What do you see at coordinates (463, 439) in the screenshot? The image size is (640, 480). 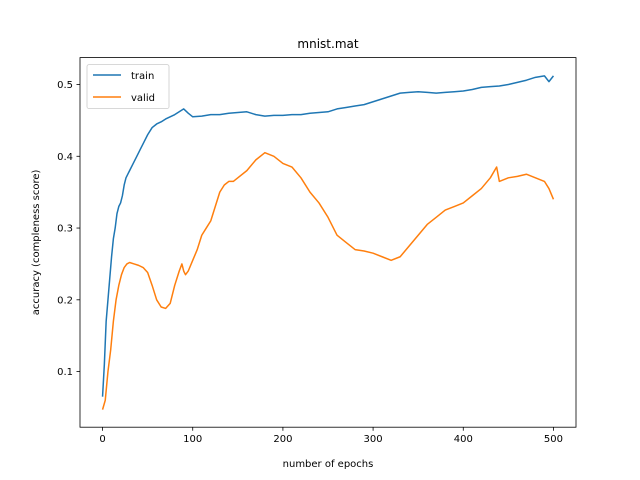 I see `x-tick-label: 400` at bounding box center [463, 439].